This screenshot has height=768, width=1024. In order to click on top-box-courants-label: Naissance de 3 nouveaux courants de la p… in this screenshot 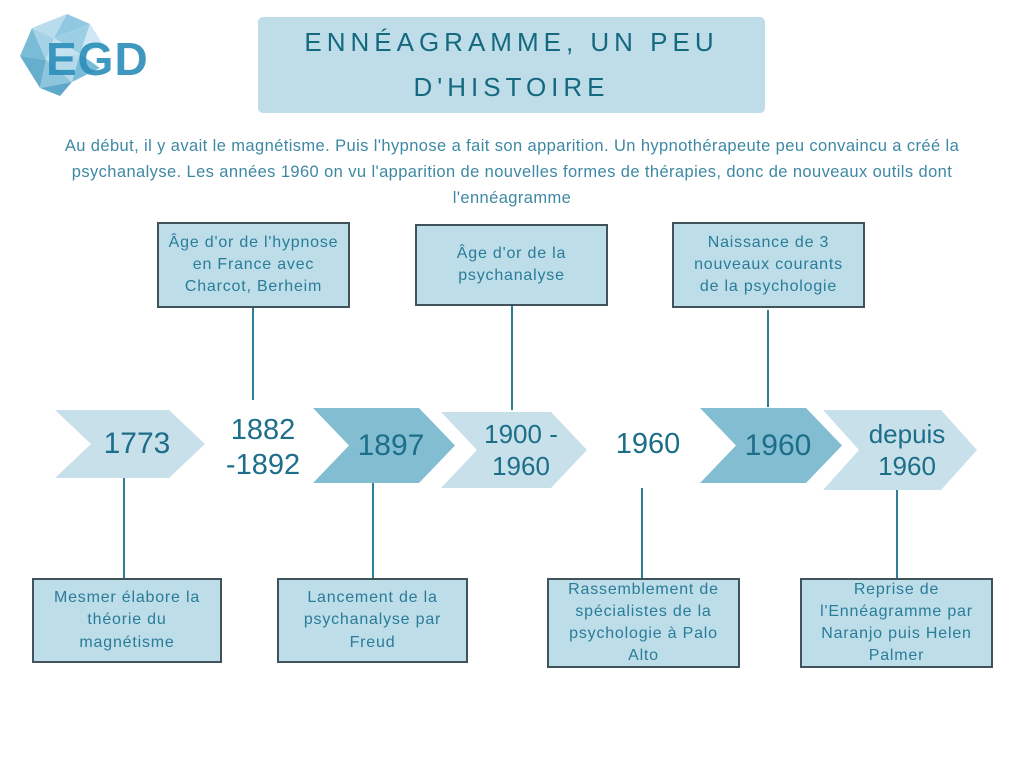, I will do `click(768, 264)`.